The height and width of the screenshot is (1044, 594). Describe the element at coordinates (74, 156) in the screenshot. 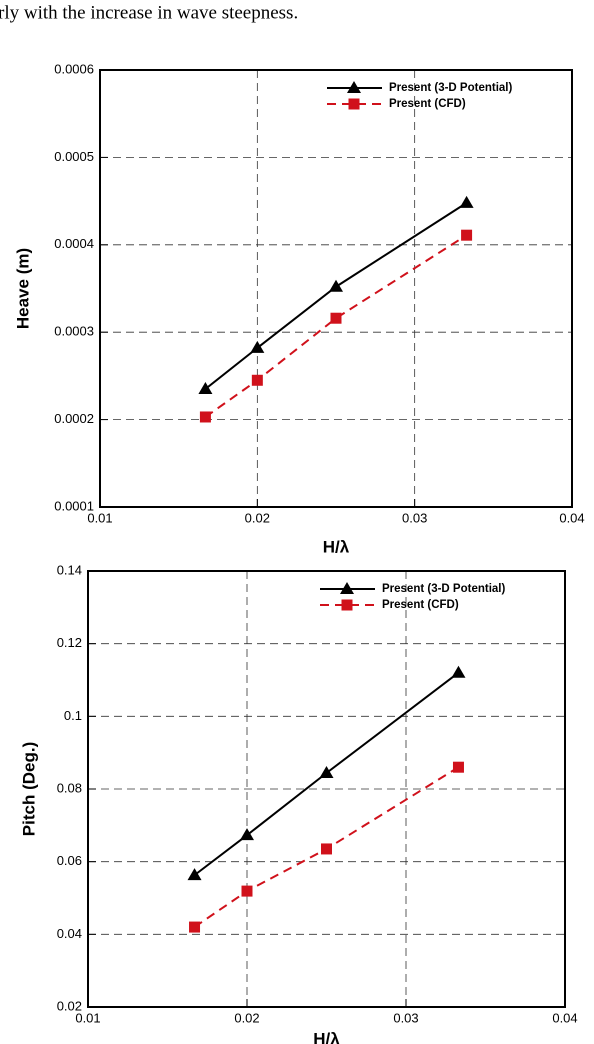

I see `y-tick-label: 0.0005` at that location.